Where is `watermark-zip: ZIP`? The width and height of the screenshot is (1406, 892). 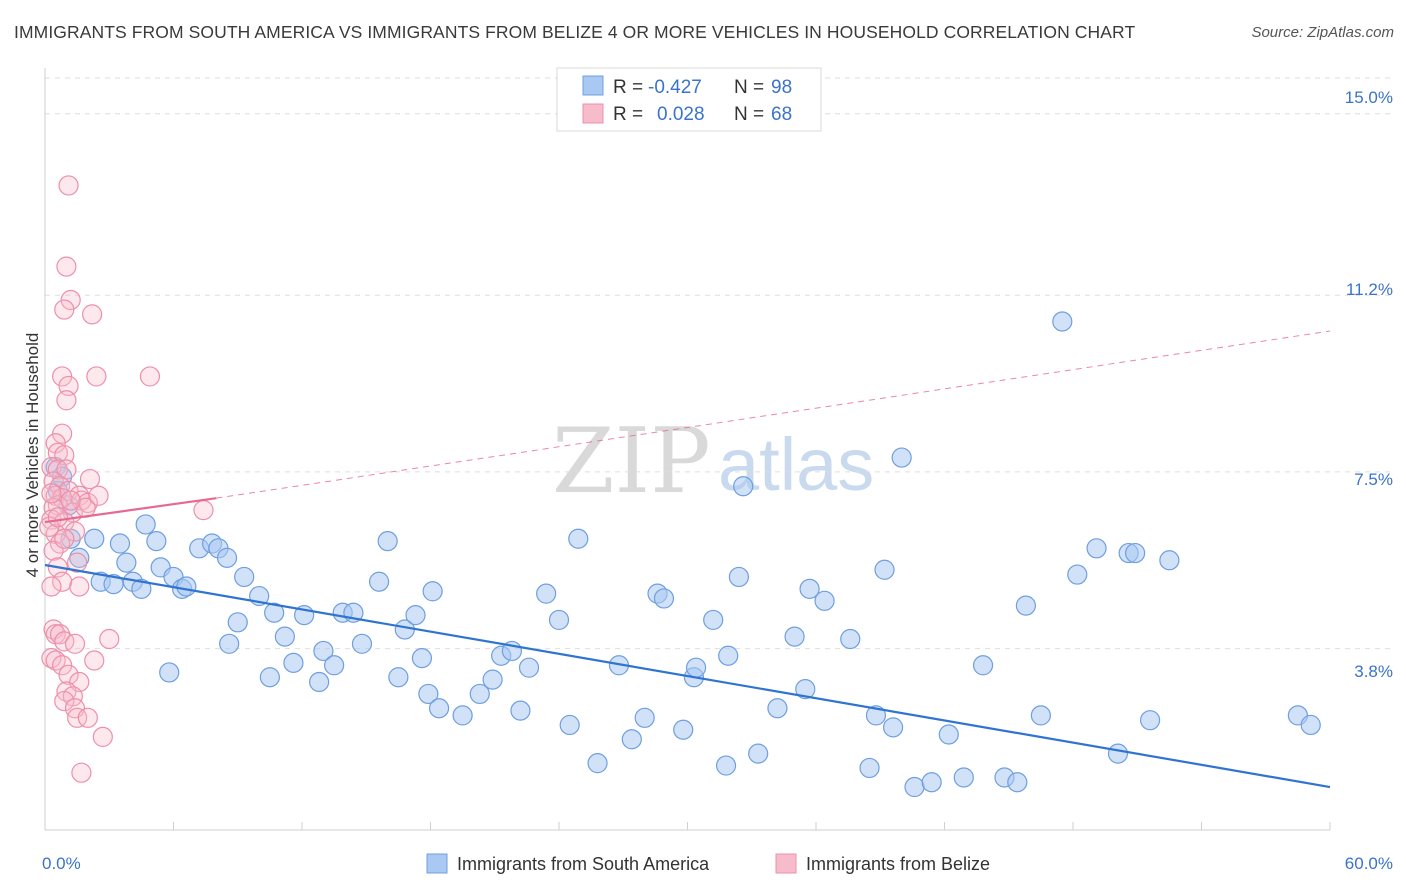 watermark-zip: ZIP is located at coordinates (631, 461).